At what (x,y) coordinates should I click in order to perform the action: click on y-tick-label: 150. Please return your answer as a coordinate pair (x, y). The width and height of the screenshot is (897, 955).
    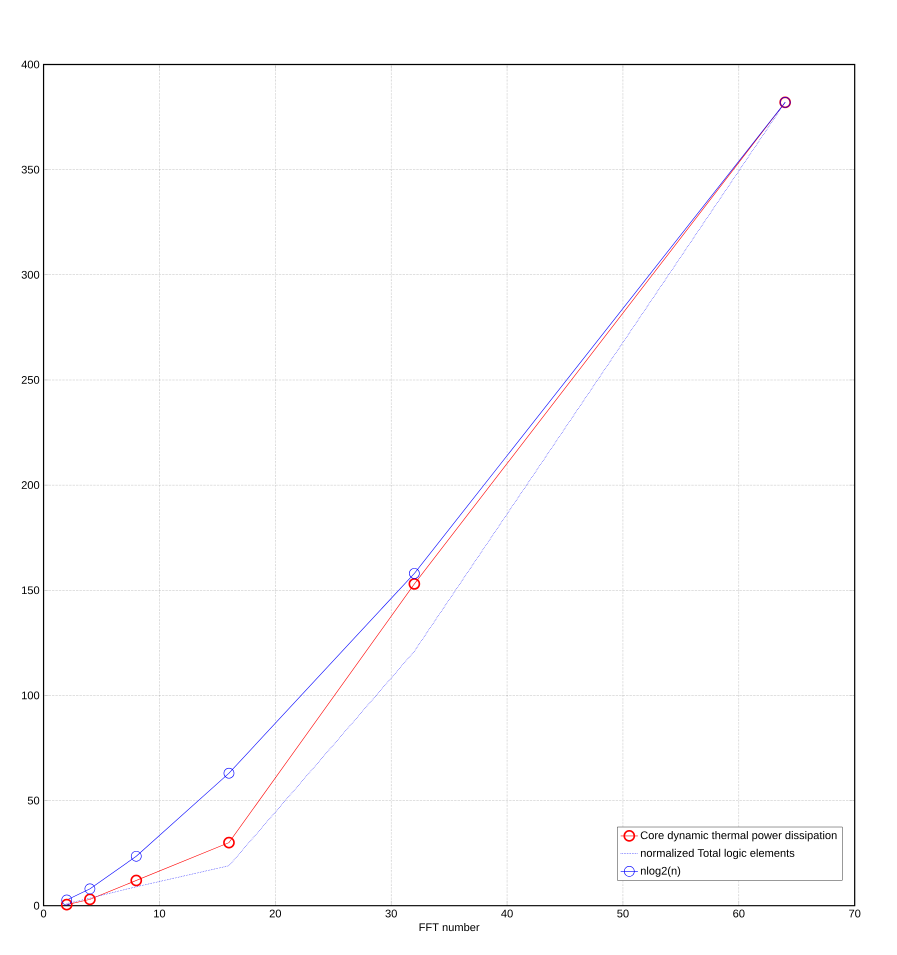
    Looking at the image, I should click on (31, 590).